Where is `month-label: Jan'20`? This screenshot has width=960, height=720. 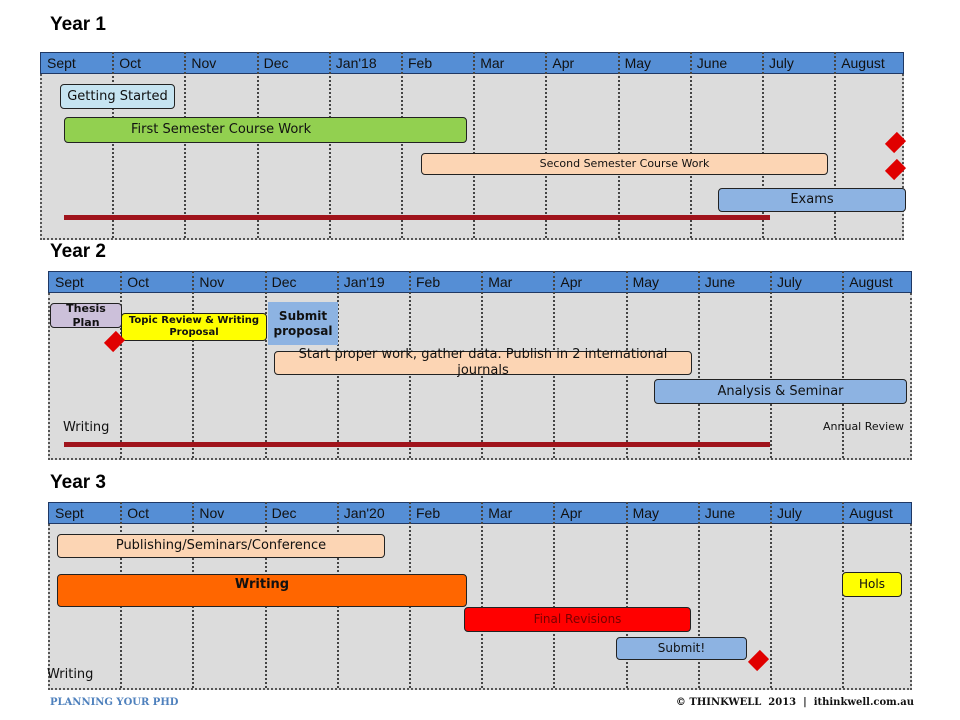
month-label: Jan'20 is located at coordinates (364, 513).